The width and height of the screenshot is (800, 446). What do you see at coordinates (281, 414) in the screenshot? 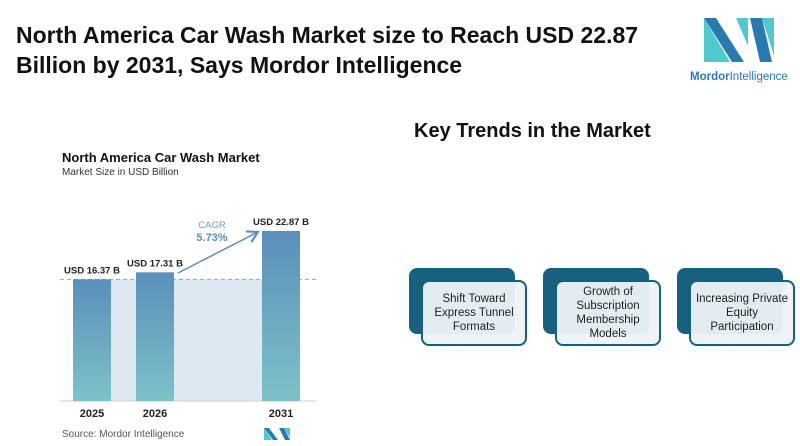
I see `x-tick-label: 2031` at bounding box center [281, 414].